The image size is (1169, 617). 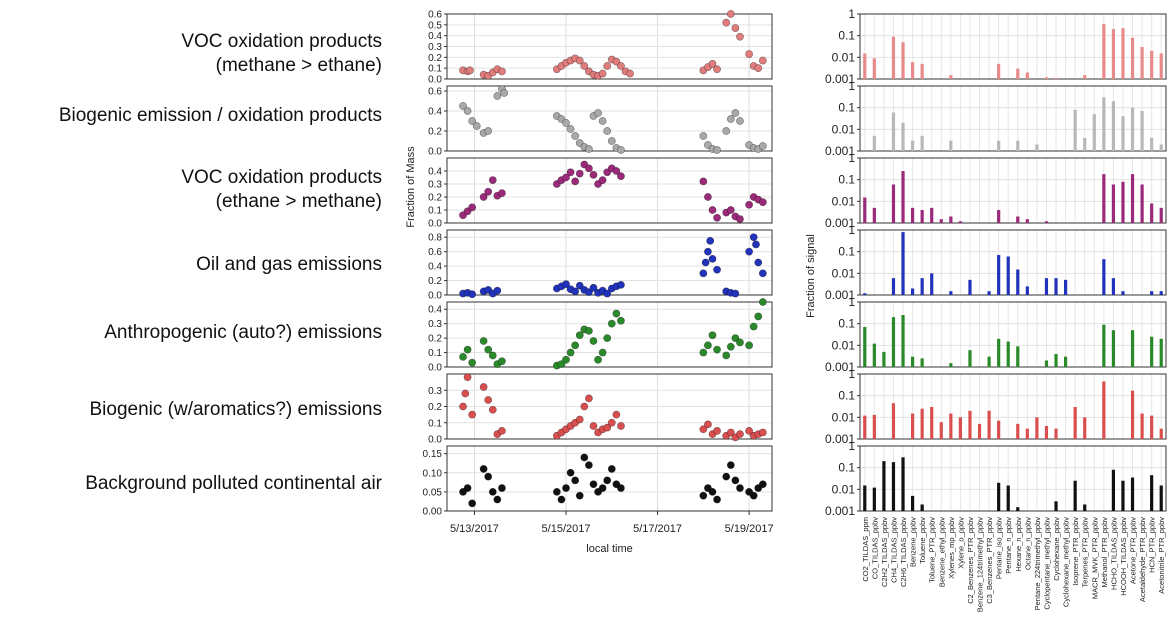 What do you see at coordinates (851, 374) in the screenshot?
I see `bar-y-tick-label: 1` at bounding box center [851, 374].